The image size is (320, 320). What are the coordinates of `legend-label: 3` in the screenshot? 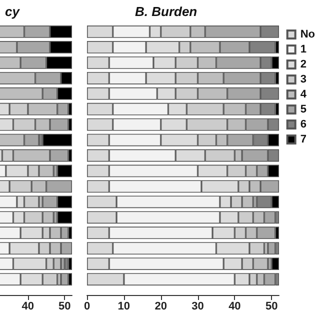 It's located at (303, 80).